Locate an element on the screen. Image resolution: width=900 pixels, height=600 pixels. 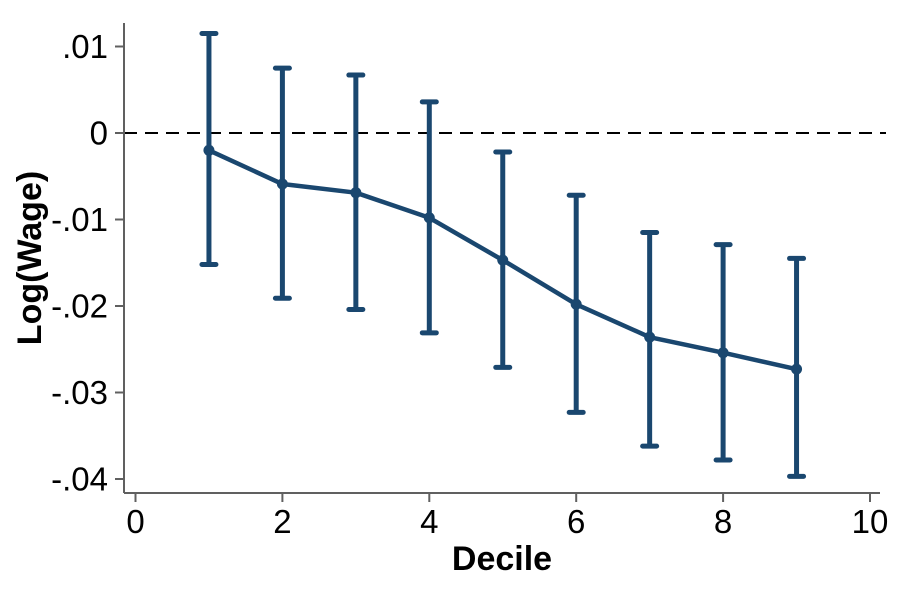
y-tick-label: 0 is located at coordinates (99, 133).